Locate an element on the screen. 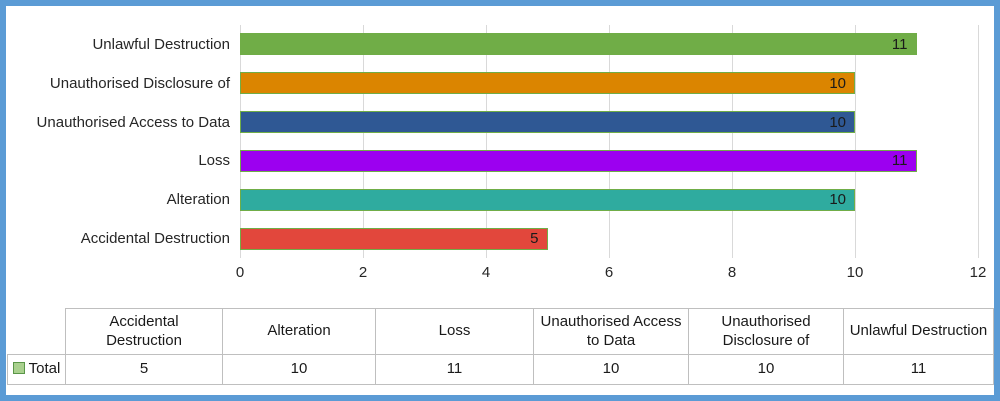 Image resolution: width=1000 pixels, height=401 pixels. table-header-cell: Loss is located at coordinates (454, 331).